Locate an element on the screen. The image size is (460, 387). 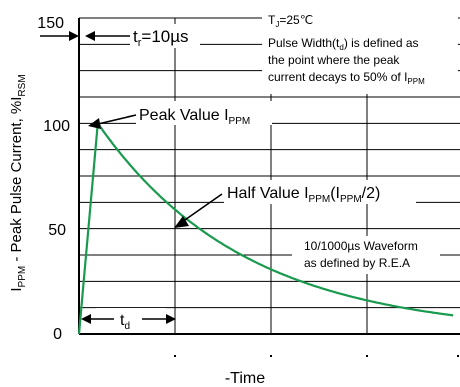
y-axis-label-main: I is located at coordinates (16, 289).